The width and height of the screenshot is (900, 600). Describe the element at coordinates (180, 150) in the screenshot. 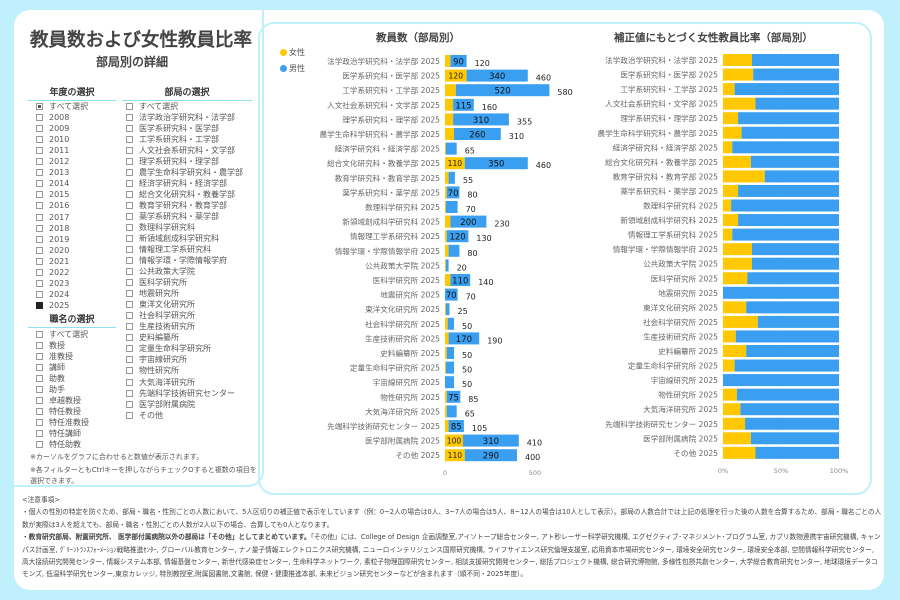

I see `filter-option-department: 人文社会系研究科・文学部` at that location.